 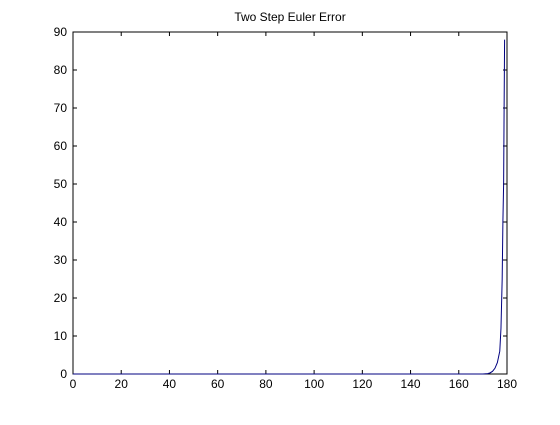 I want to click on x-tick-label: 160, so click(x=459, y=384).